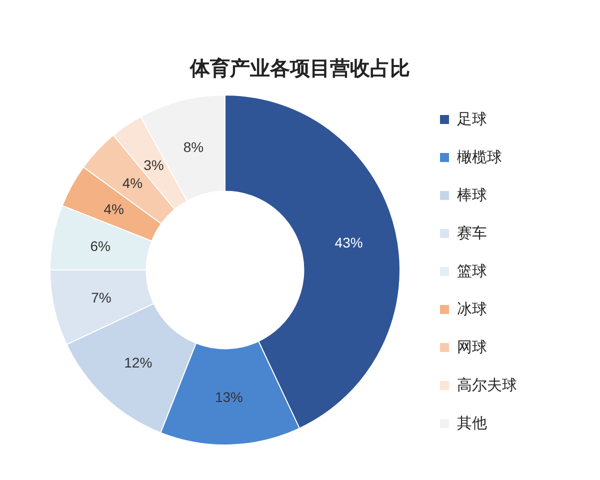  What do you see at coordinates (348, 242) in the screenshot?
I see `data-label: 43%` at bounding box center [348, 242].